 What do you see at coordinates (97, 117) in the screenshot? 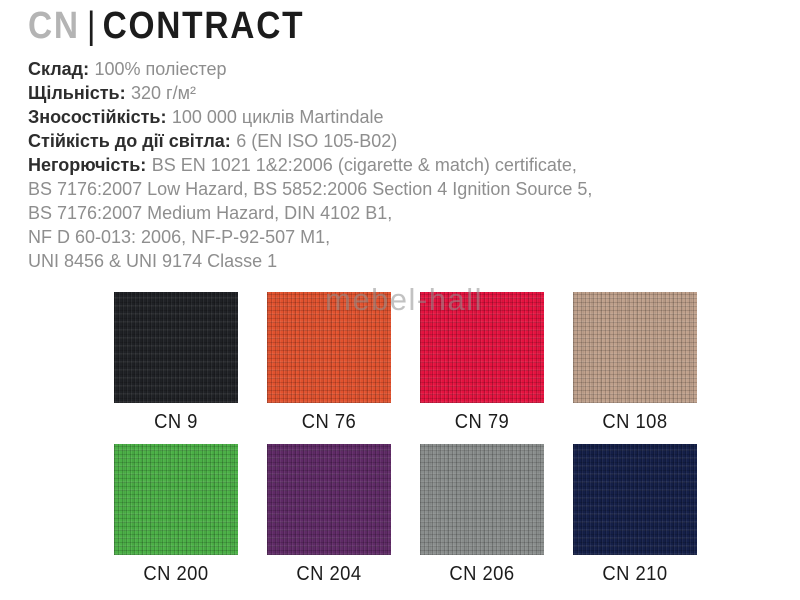
I see `spec-label: Зносостійкість:` at bounding box center [97, 117].